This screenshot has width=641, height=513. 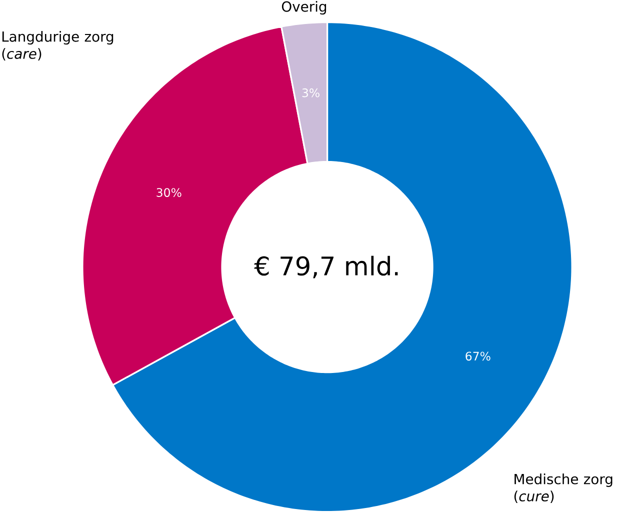 What do you see at coordinates (478, 356) in the screenshot?
I see `data-label: 67%` at bounding box center [478, 356].